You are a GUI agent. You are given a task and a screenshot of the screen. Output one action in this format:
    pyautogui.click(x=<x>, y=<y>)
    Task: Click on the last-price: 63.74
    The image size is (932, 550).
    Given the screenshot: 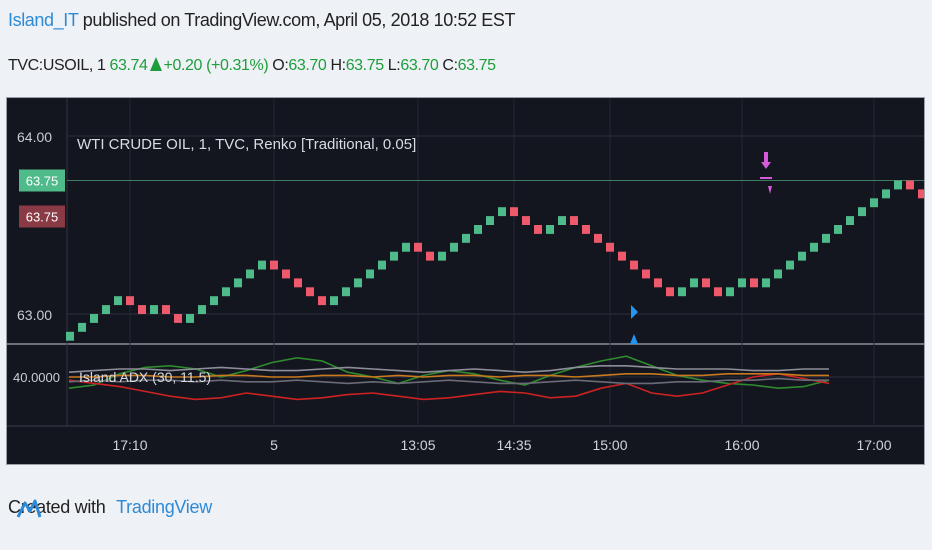 What is the action you would take?
    pyautogui.click(x=128, y=65)
    